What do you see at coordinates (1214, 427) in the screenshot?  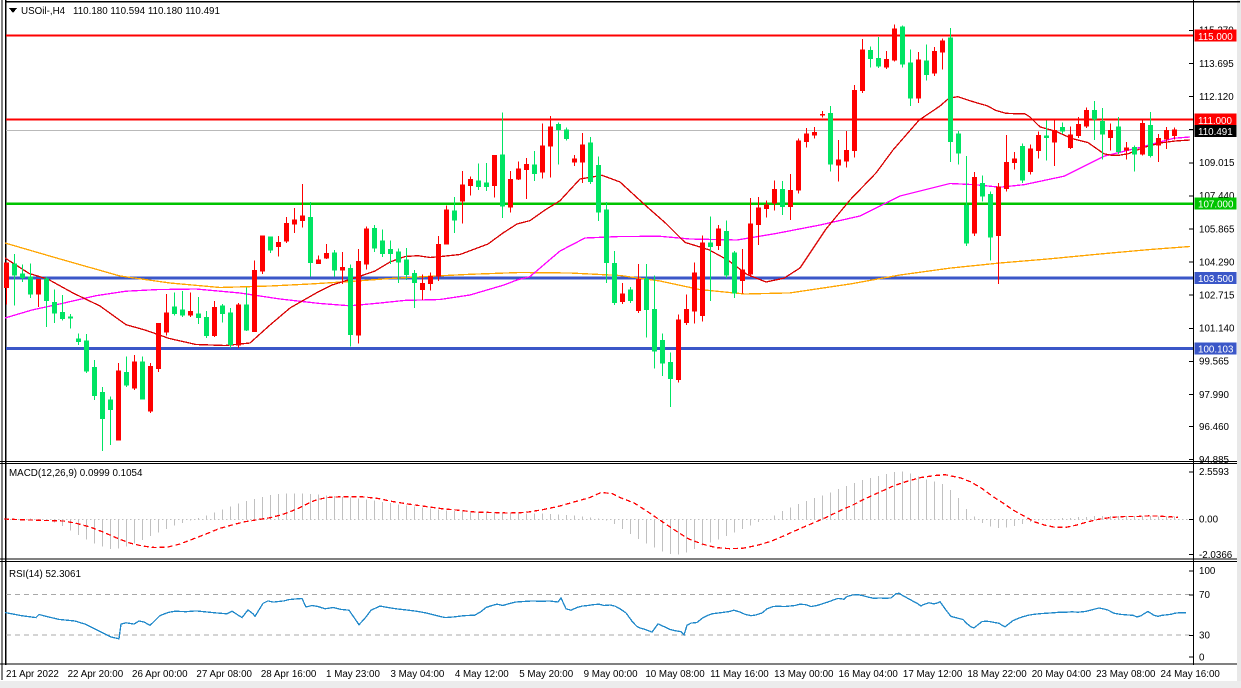 I see `svg-text: 96.460` at bounding box center [1214, 427].